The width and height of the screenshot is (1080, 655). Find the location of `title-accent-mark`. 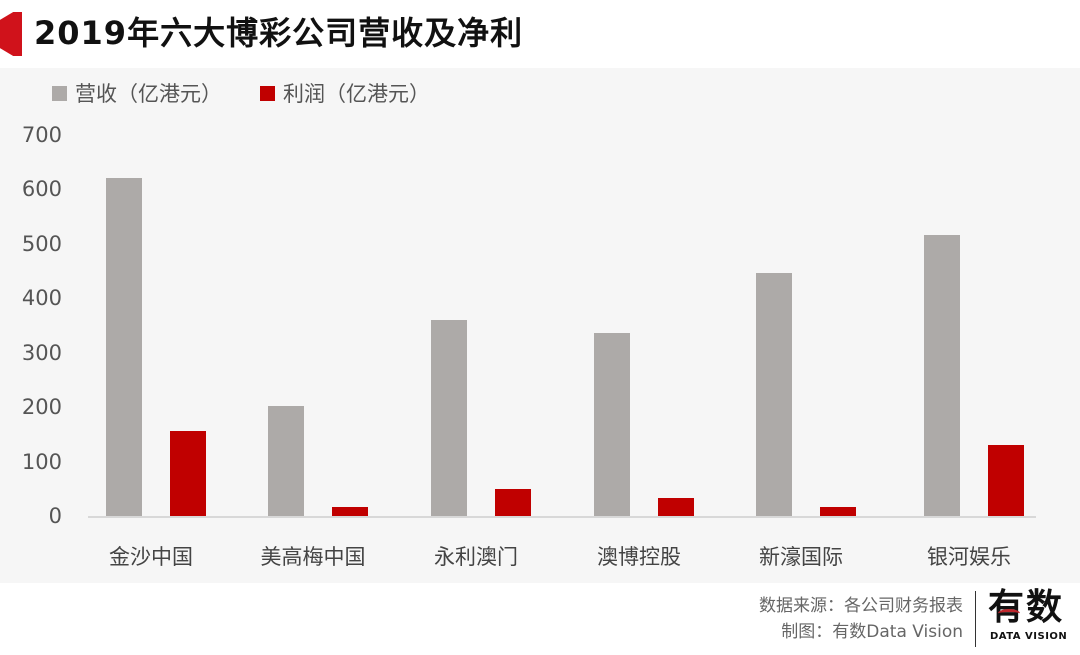

title-accent-mark is located at coordinates (11, 34).